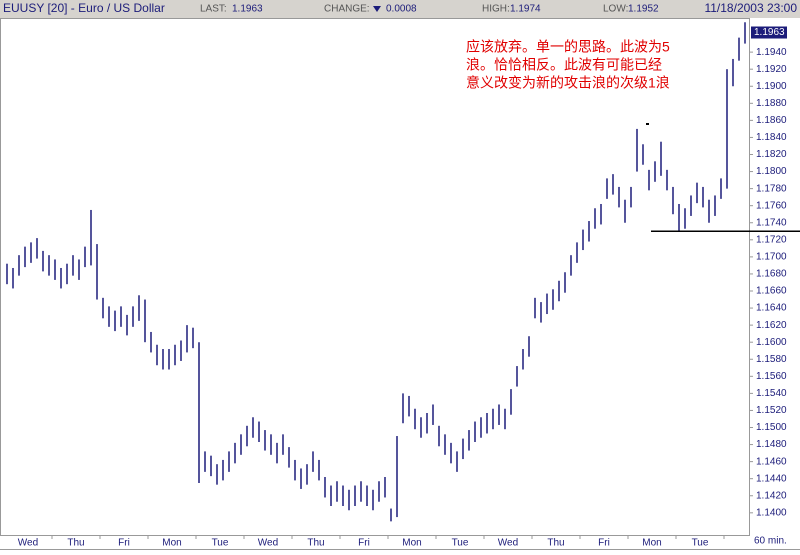 Image resolution: width=800 pixels, height=555 pixels. What do you see at coordinates (615, 9) in the screenshot?
I see `low-label: LOW:` at bounding box center [615, 9].